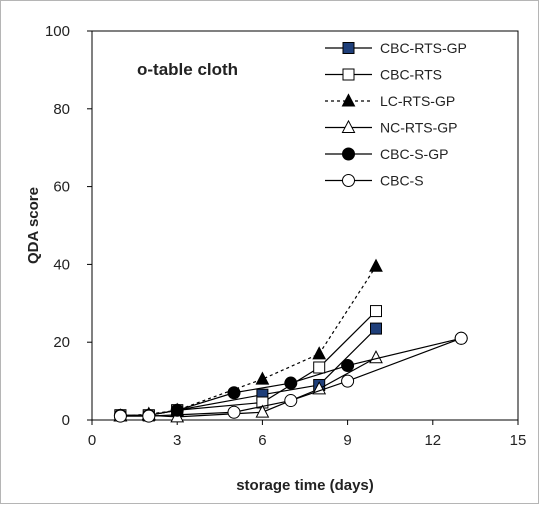  What do you see at coordinates (33, 225) in the screenshot?
I see `y-axis-title: QDA score` at bounding box center [33, 225].